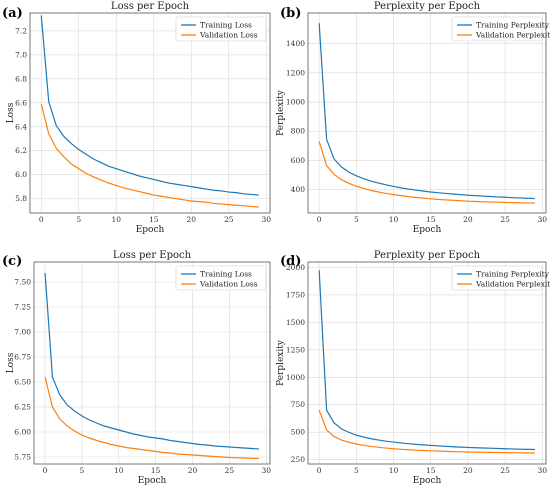  What do you see at coordinates (22, 332) in the screenshot?
I see `y-tick-label: 7.00` at bounding box center [22, 332].